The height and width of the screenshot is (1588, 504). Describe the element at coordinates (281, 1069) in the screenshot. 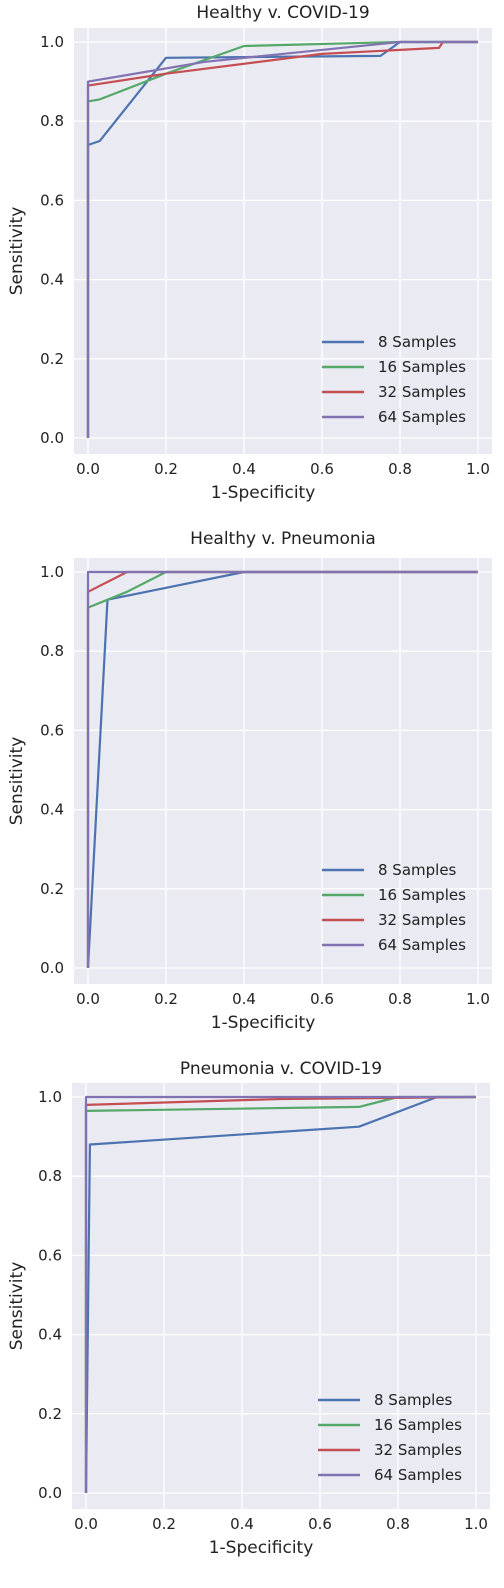

I see `chart-title: Pneumonia v. COVID-19` at that location.